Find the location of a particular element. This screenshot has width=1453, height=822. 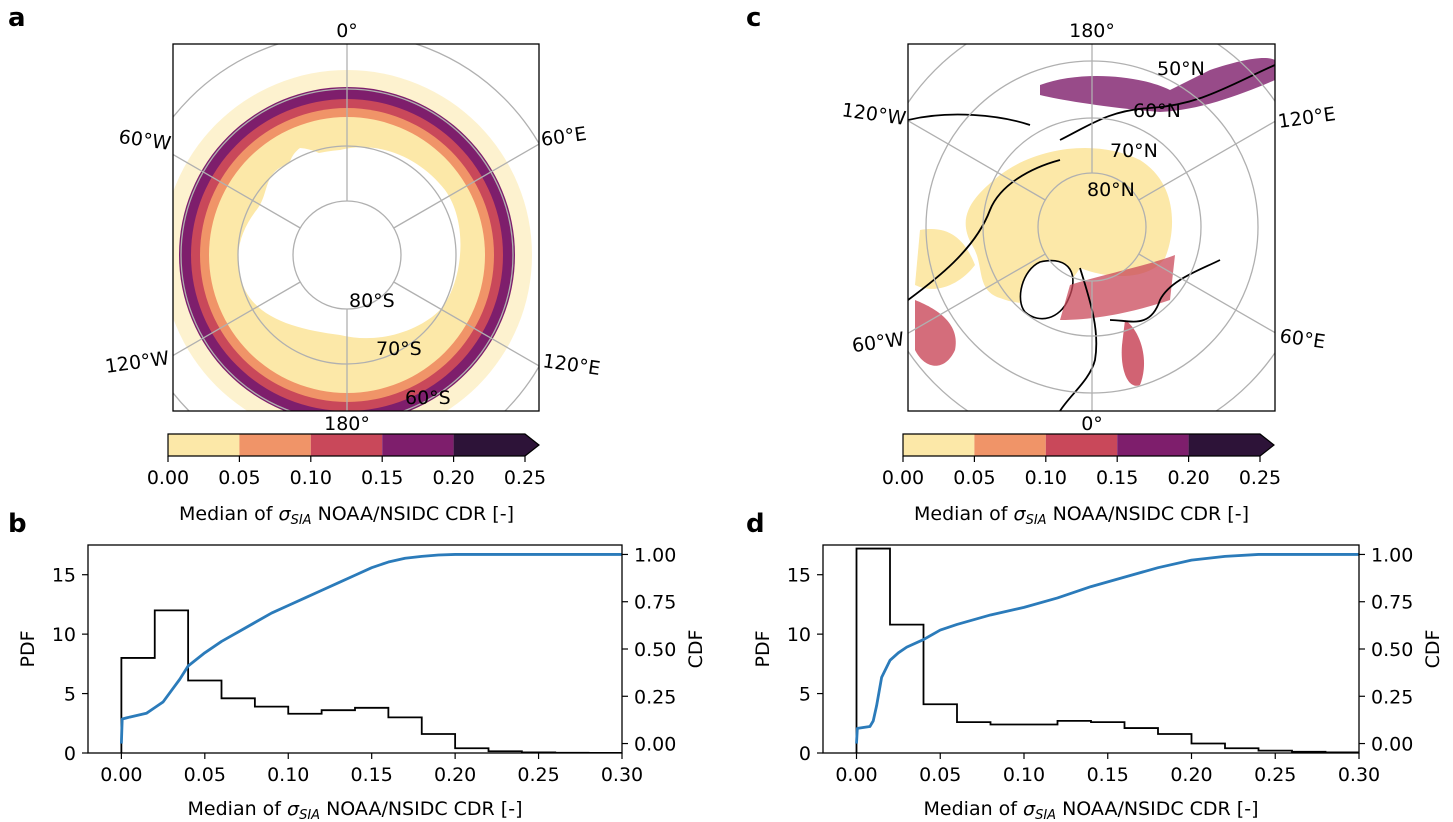

panel-letter-c: c is located at coordinates (753, 18).